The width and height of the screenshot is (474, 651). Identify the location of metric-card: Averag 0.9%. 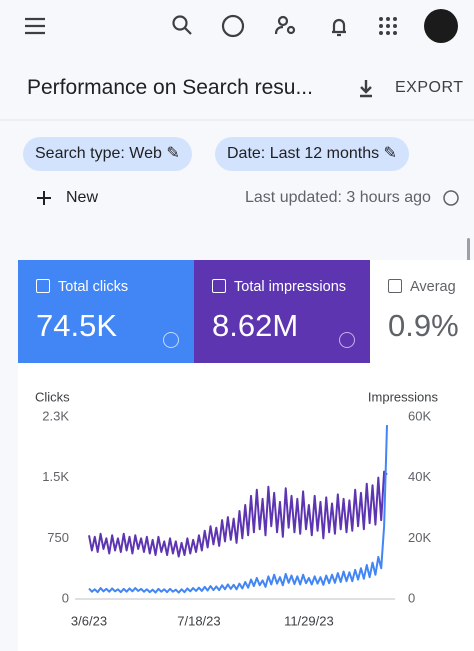
(422, 311).